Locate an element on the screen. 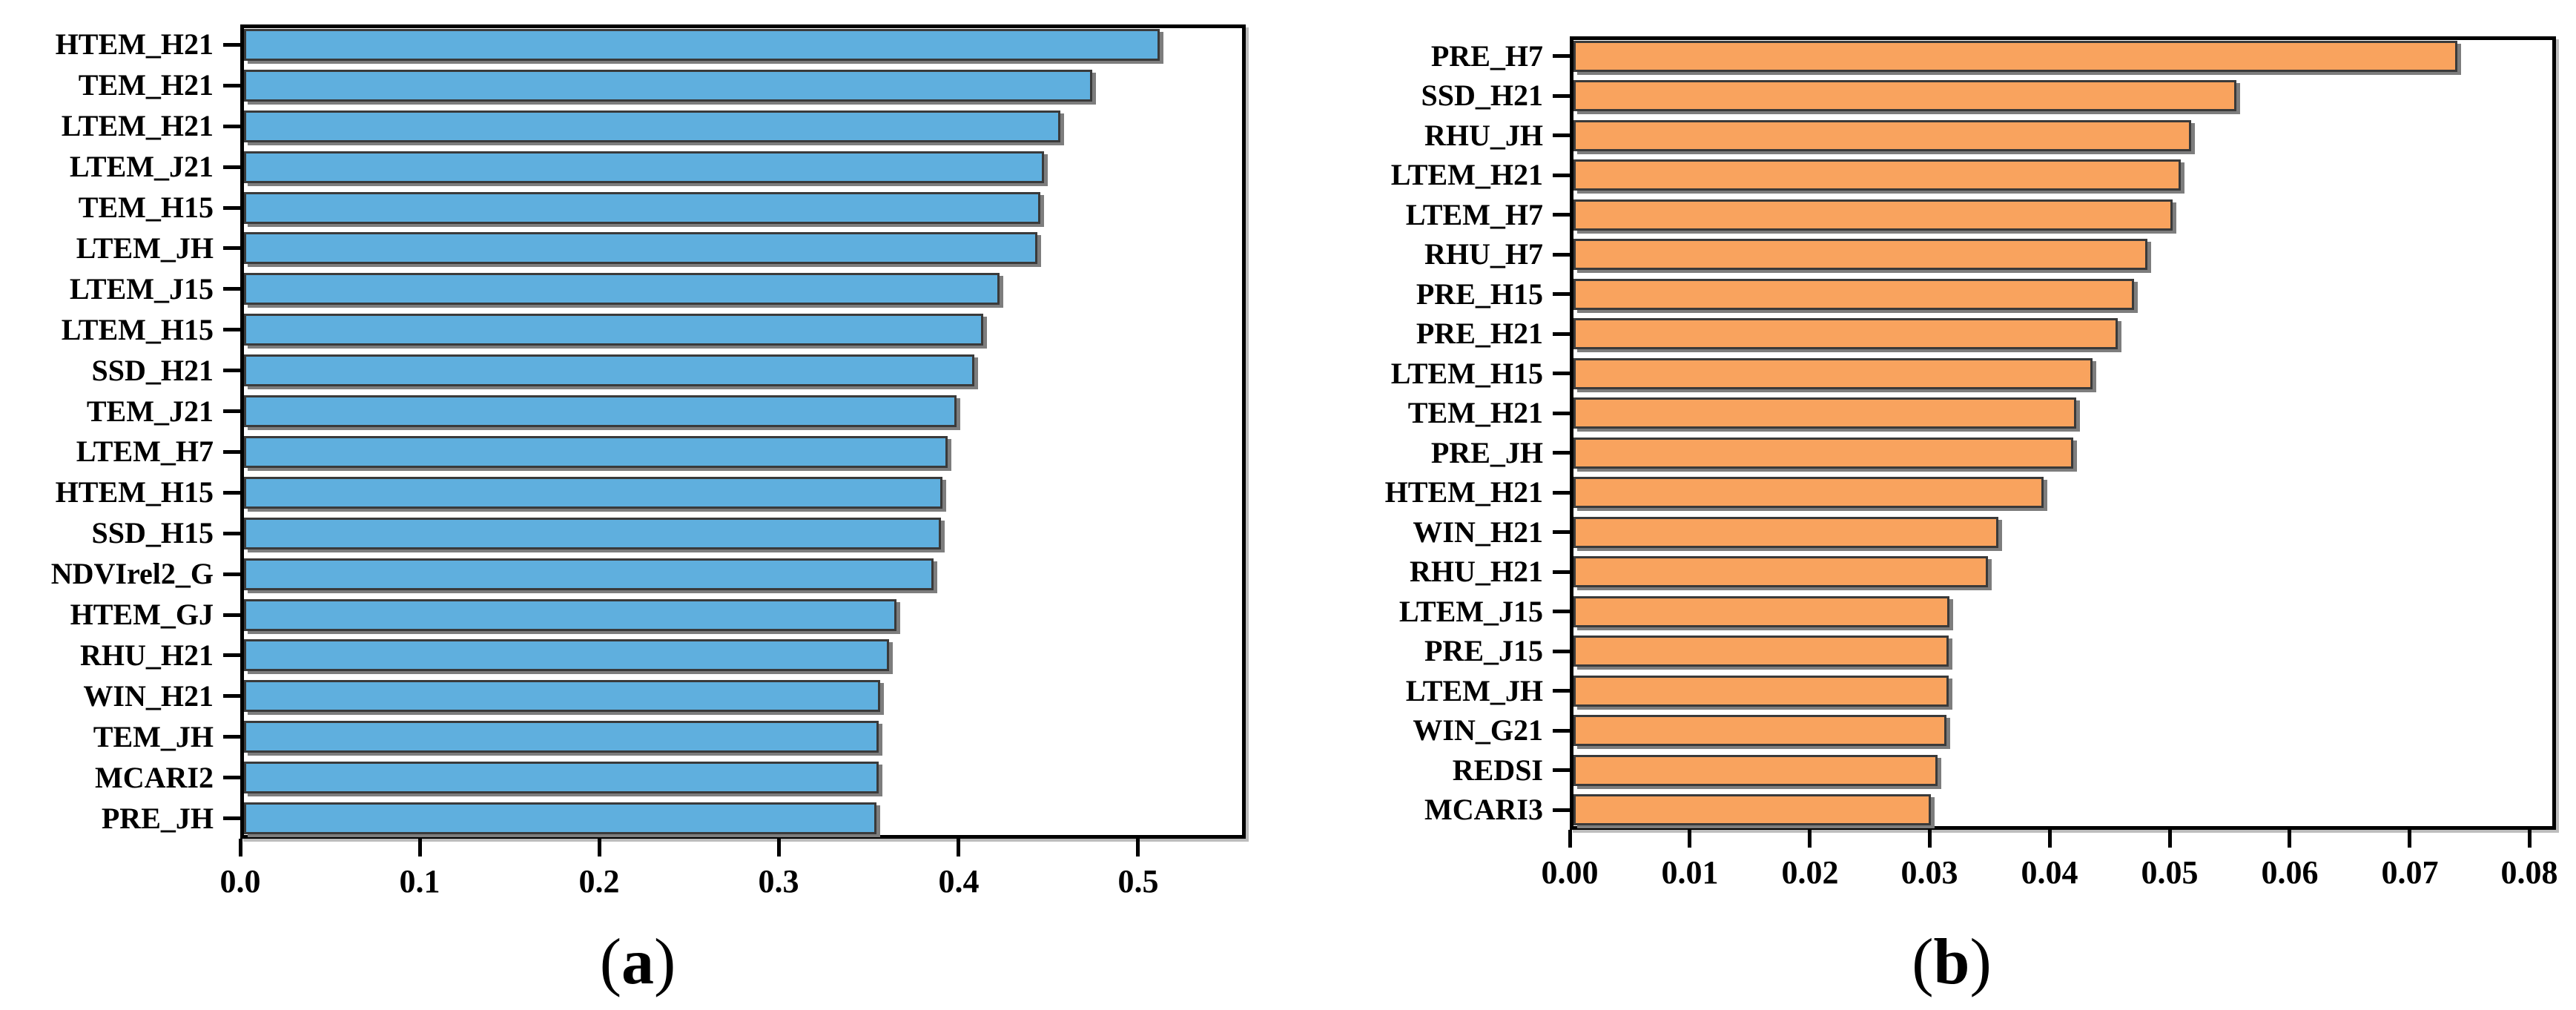 The width and height of the screenshot is (2576, 1010). x-tick-label: 0.05 is located at coordinates (2170, 873).